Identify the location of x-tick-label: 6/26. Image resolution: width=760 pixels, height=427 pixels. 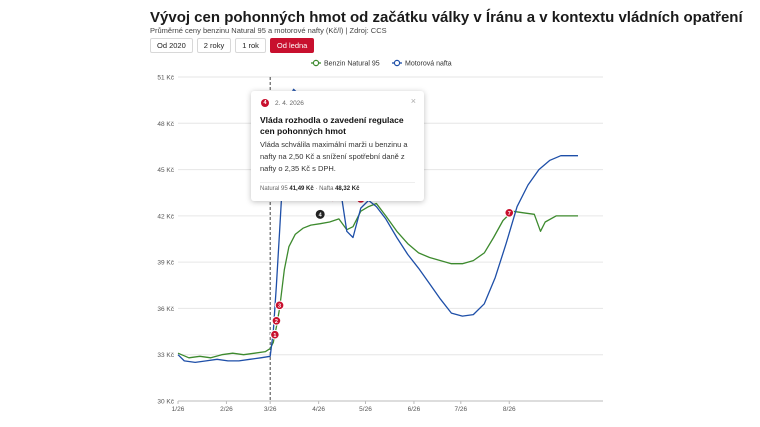
(414, 409).